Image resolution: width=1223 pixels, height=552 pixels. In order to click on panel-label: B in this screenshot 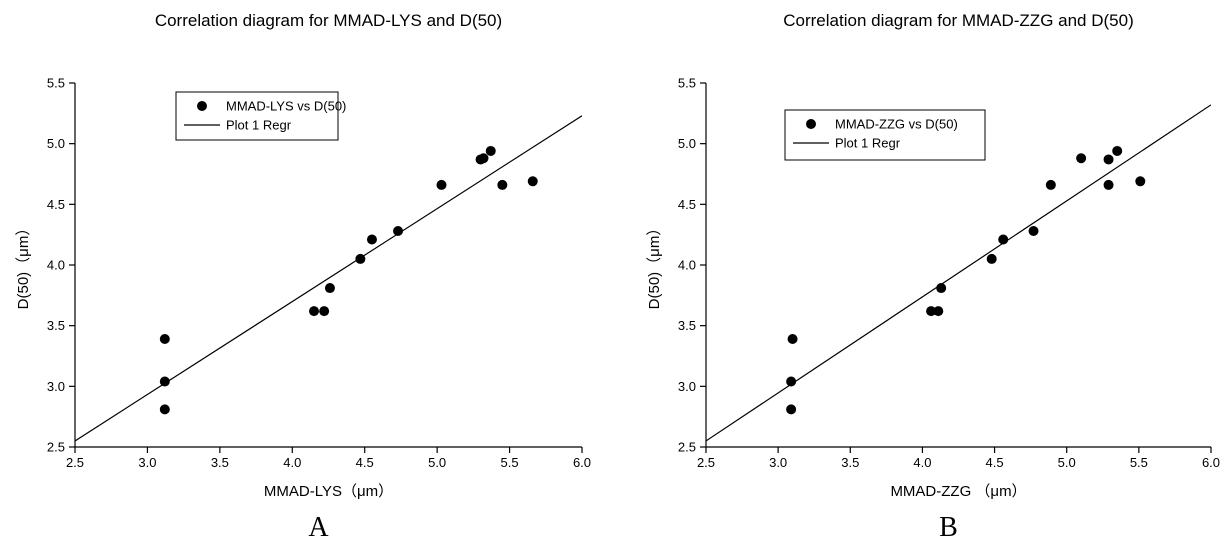, I will do `click(948, 527)`.